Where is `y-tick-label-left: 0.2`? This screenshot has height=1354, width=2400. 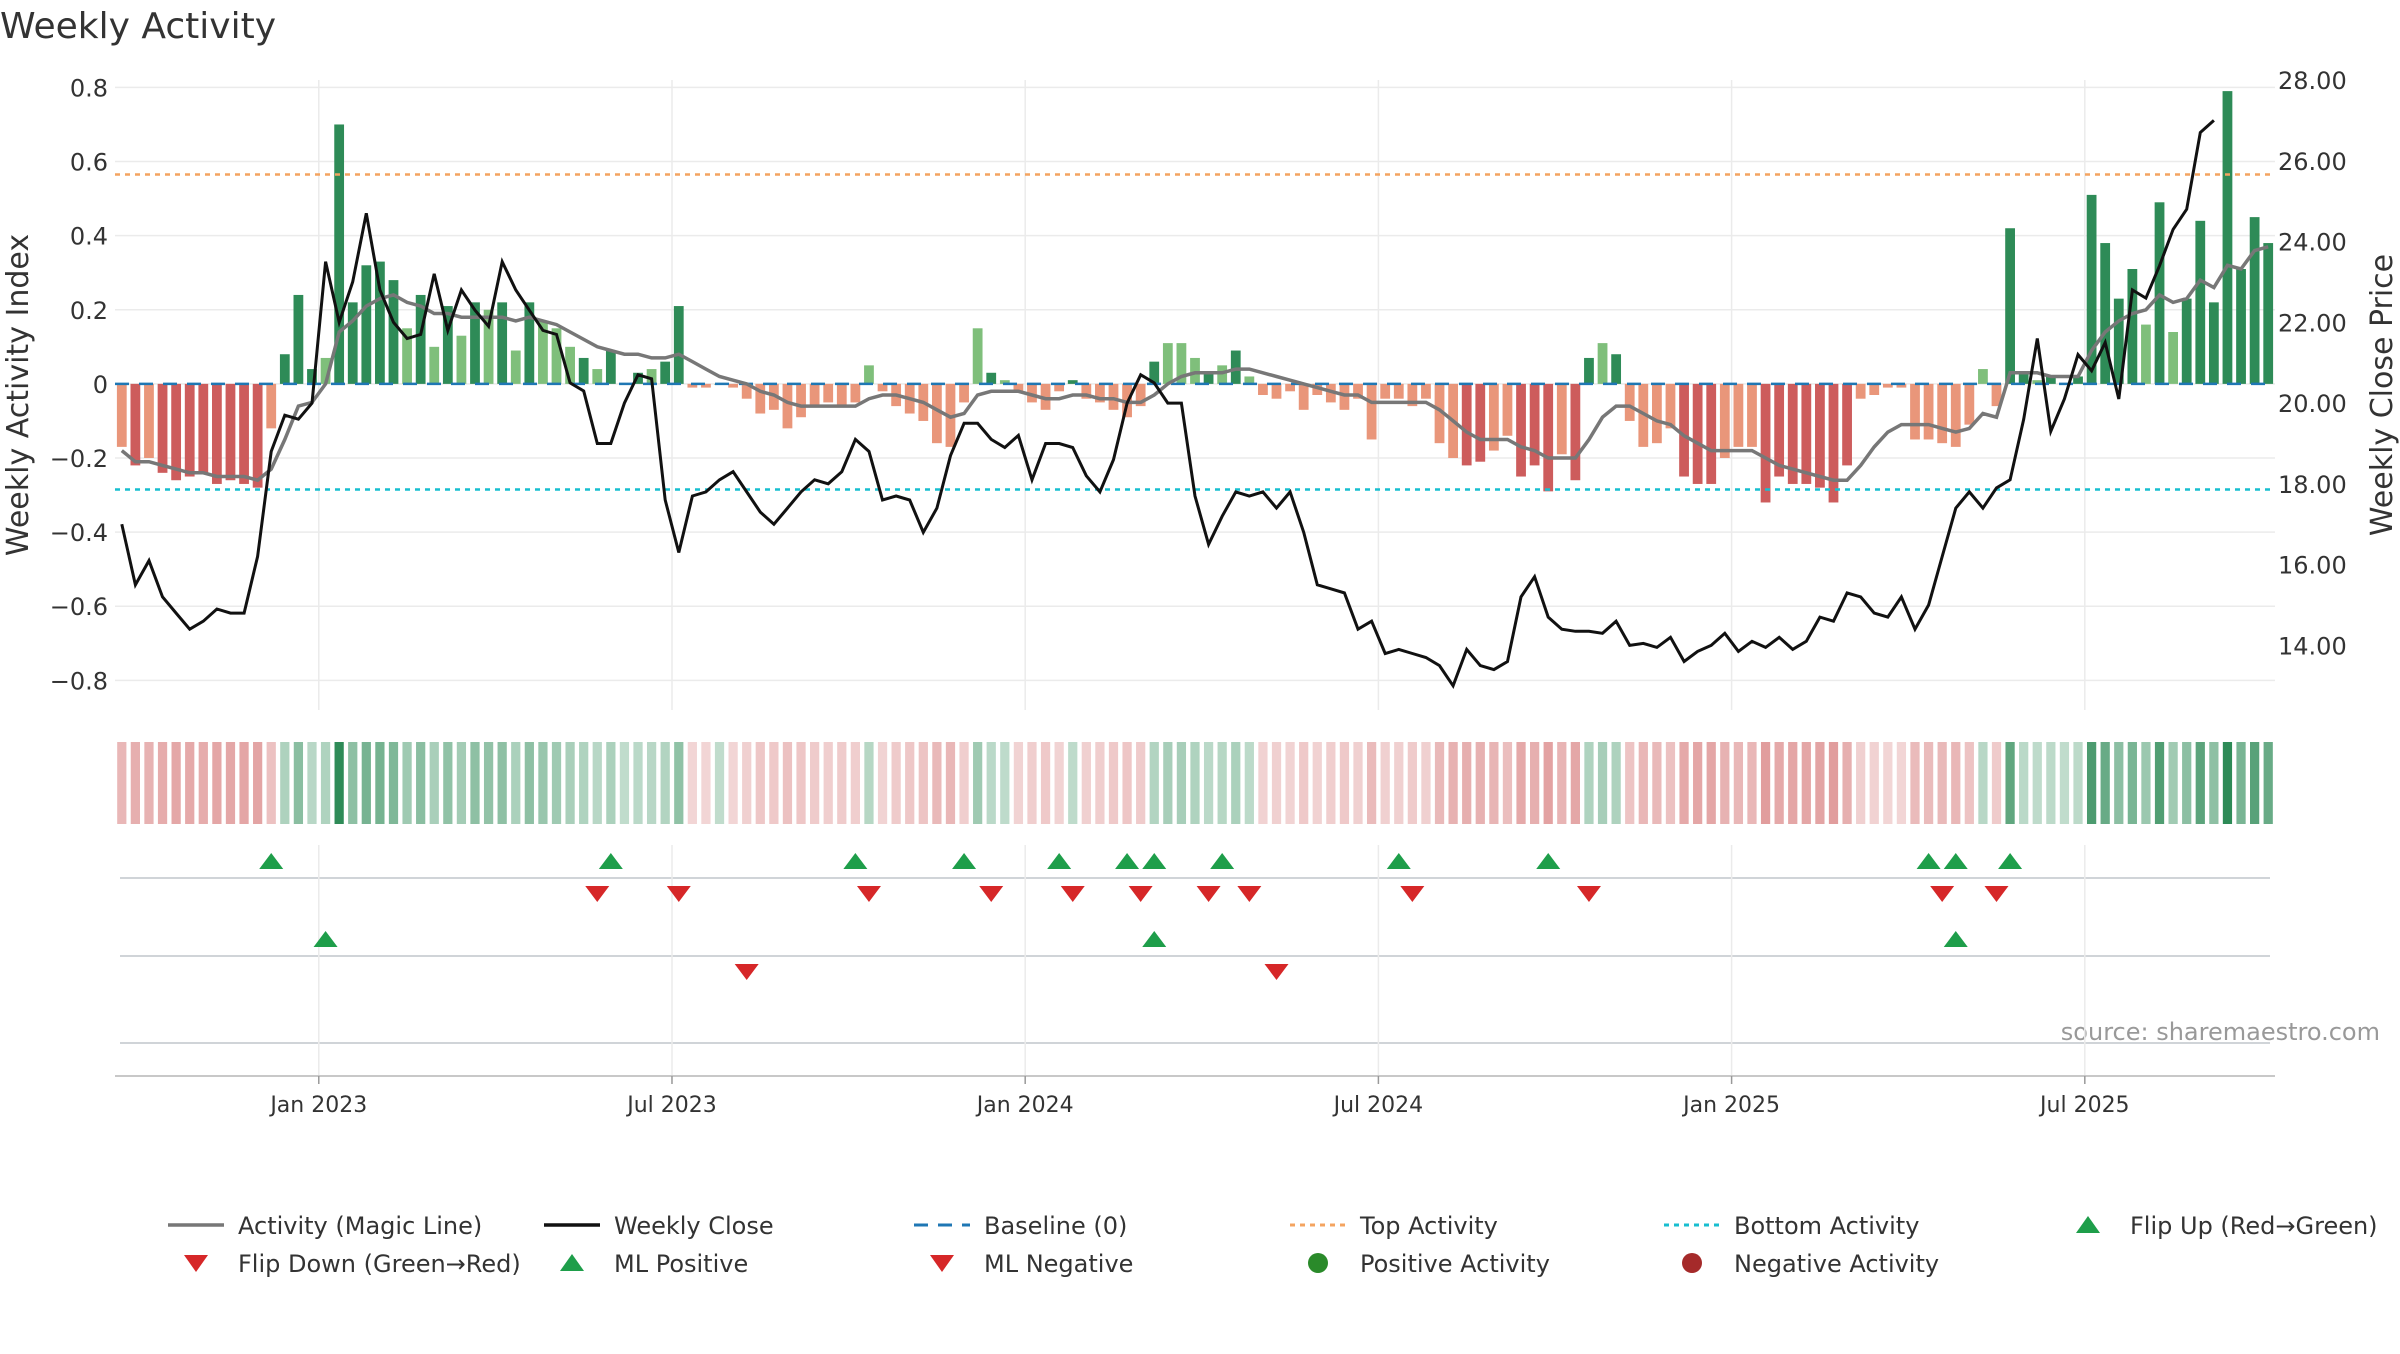
y-tick-label-left: 0.2 is located at coordinates (89, 311).